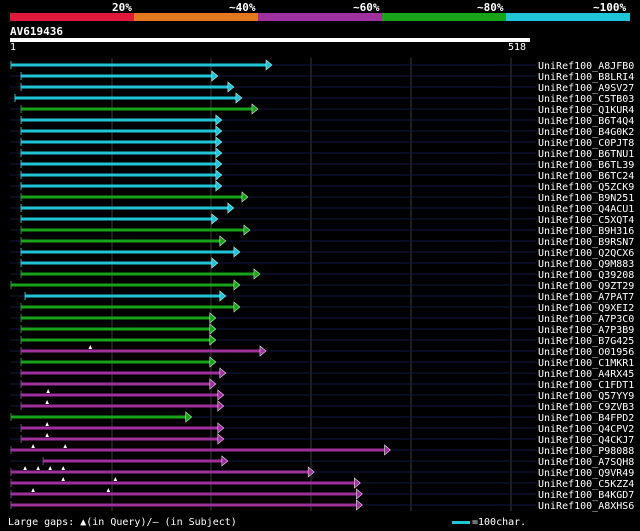 The image size is (640, 531). I want to click on legend-label-20: 20%, so click(122, 7).